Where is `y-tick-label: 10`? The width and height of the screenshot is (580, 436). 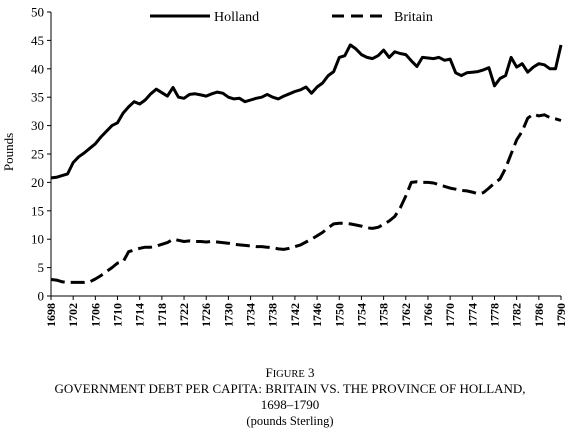
y-tick-label: 10 is located at coordinates (37, 239).